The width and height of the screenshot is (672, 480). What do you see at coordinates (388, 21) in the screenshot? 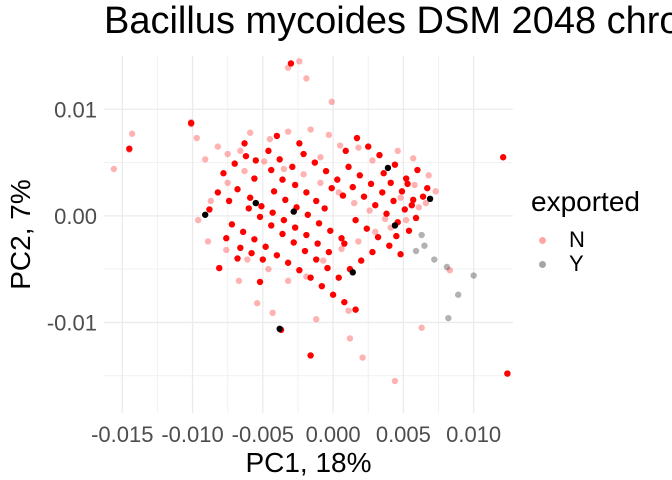
I see `chart-title: Bacillus mycoides DSM 2048 chro` at bounding box center [388, 21].